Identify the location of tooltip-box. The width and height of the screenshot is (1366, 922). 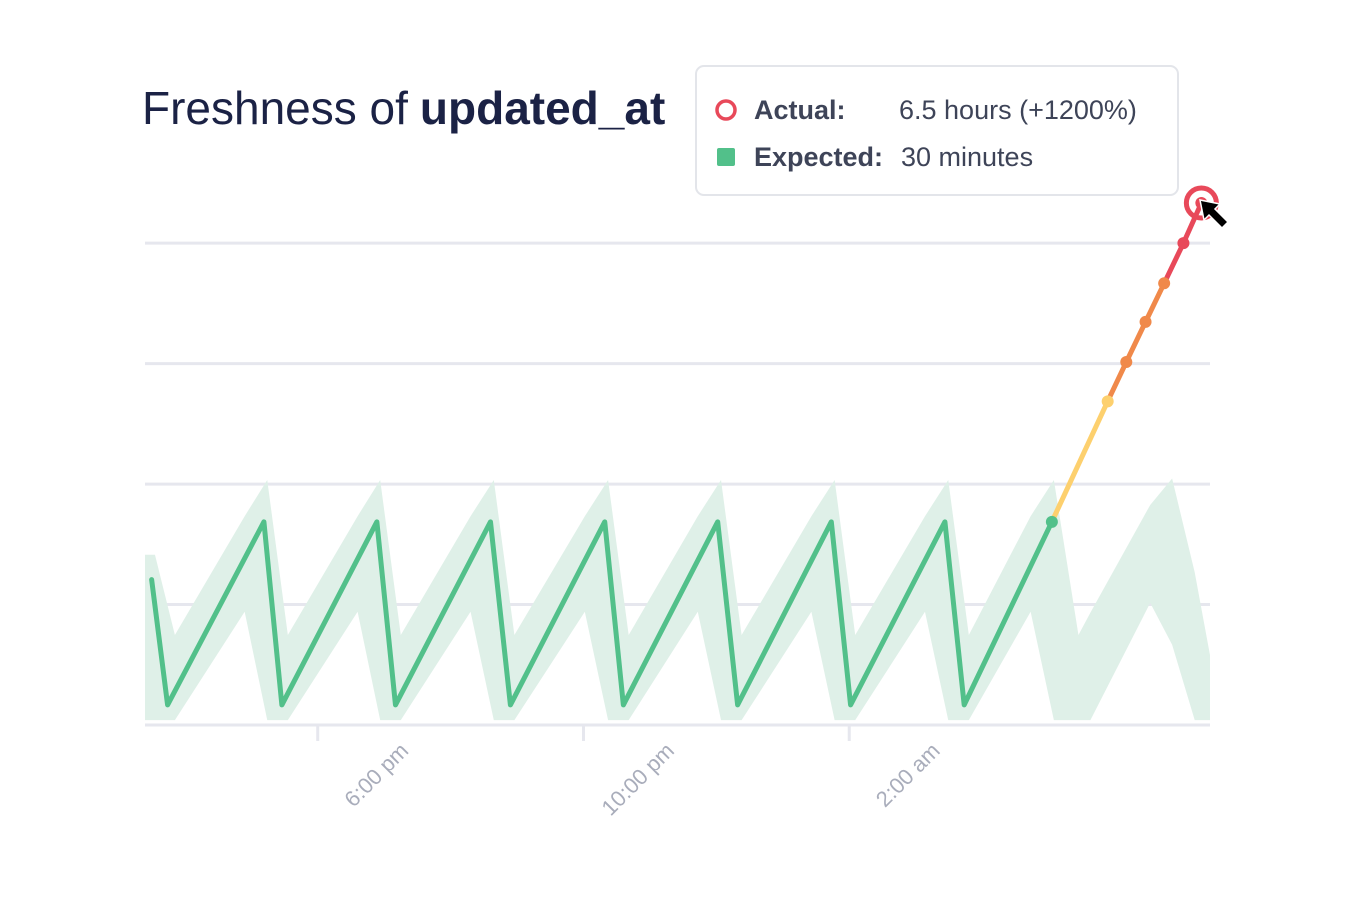
(937, 130).